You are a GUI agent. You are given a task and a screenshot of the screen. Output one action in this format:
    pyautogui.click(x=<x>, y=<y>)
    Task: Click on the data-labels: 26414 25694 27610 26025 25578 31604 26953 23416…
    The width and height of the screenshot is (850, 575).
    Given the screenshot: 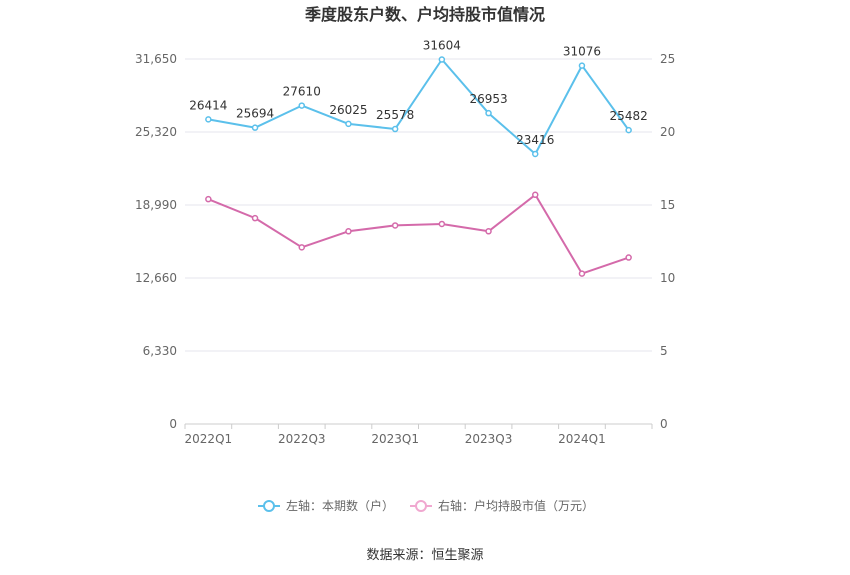 What is the action you would take?
    pyautogui.click(x=418, y=93)
    